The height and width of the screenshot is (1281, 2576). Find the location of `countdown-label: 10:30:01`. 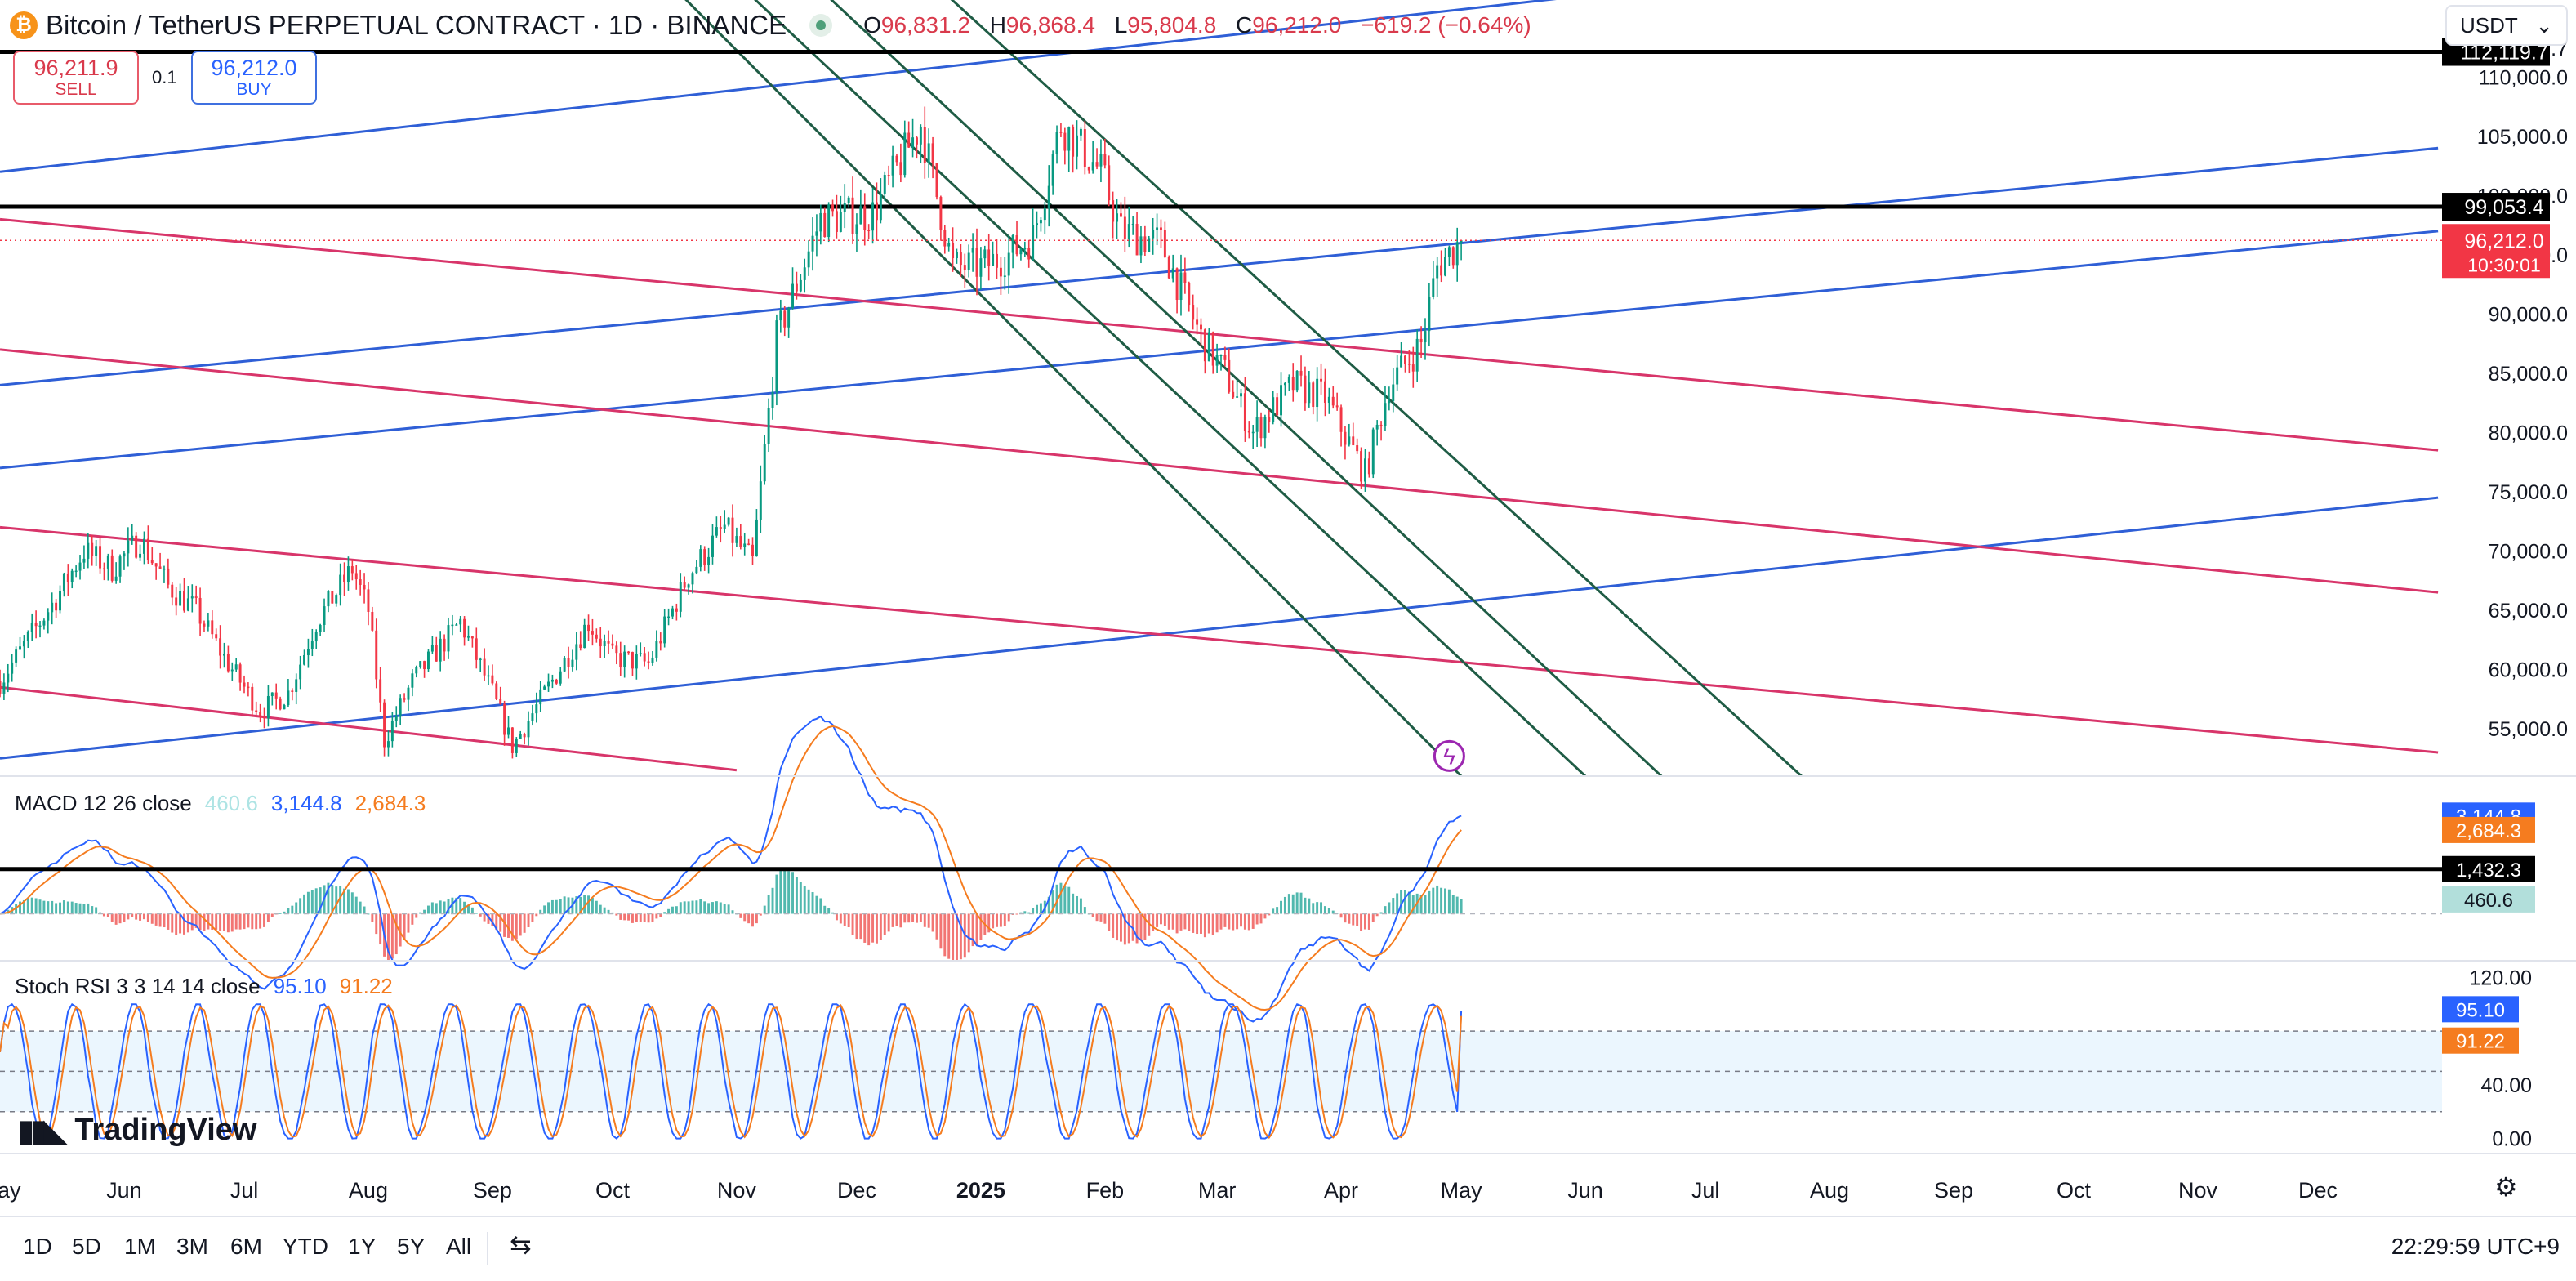

countdown-label: 10:30:01 is located at coordinates (2504, 264).